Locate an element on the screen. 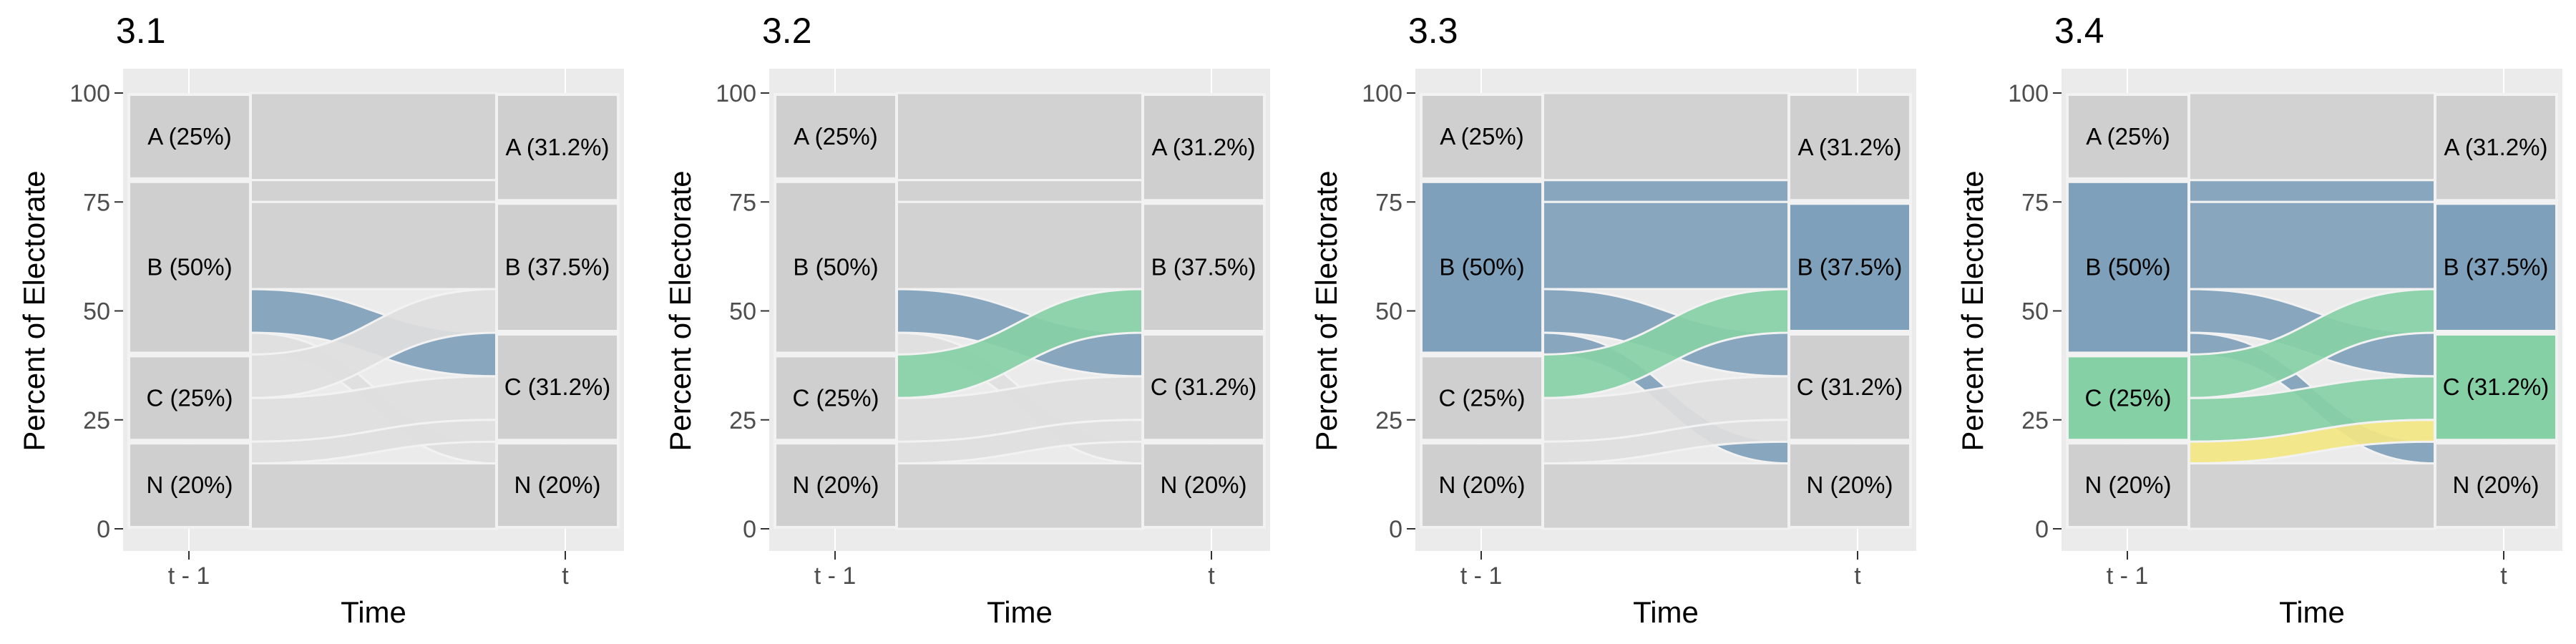  panel-title: 3.3 is located at coordinates (1433, 31).